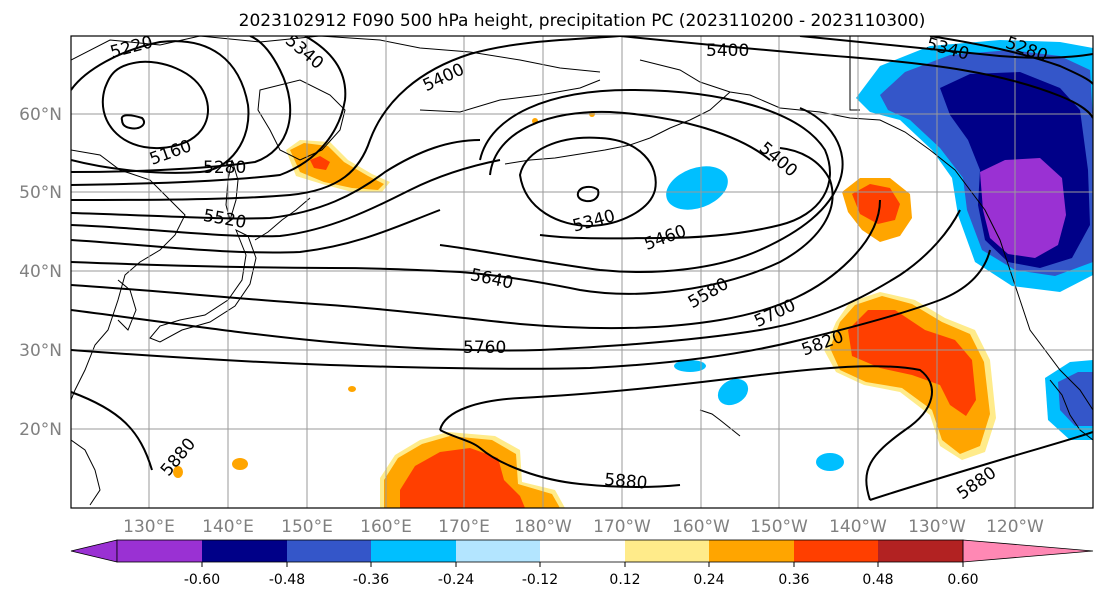 This screenshot has height=601, width=1105. Describe the element at coordinates (708, 580) in the screenshot. I see `colorbar-label-7: 0.24` at that location.